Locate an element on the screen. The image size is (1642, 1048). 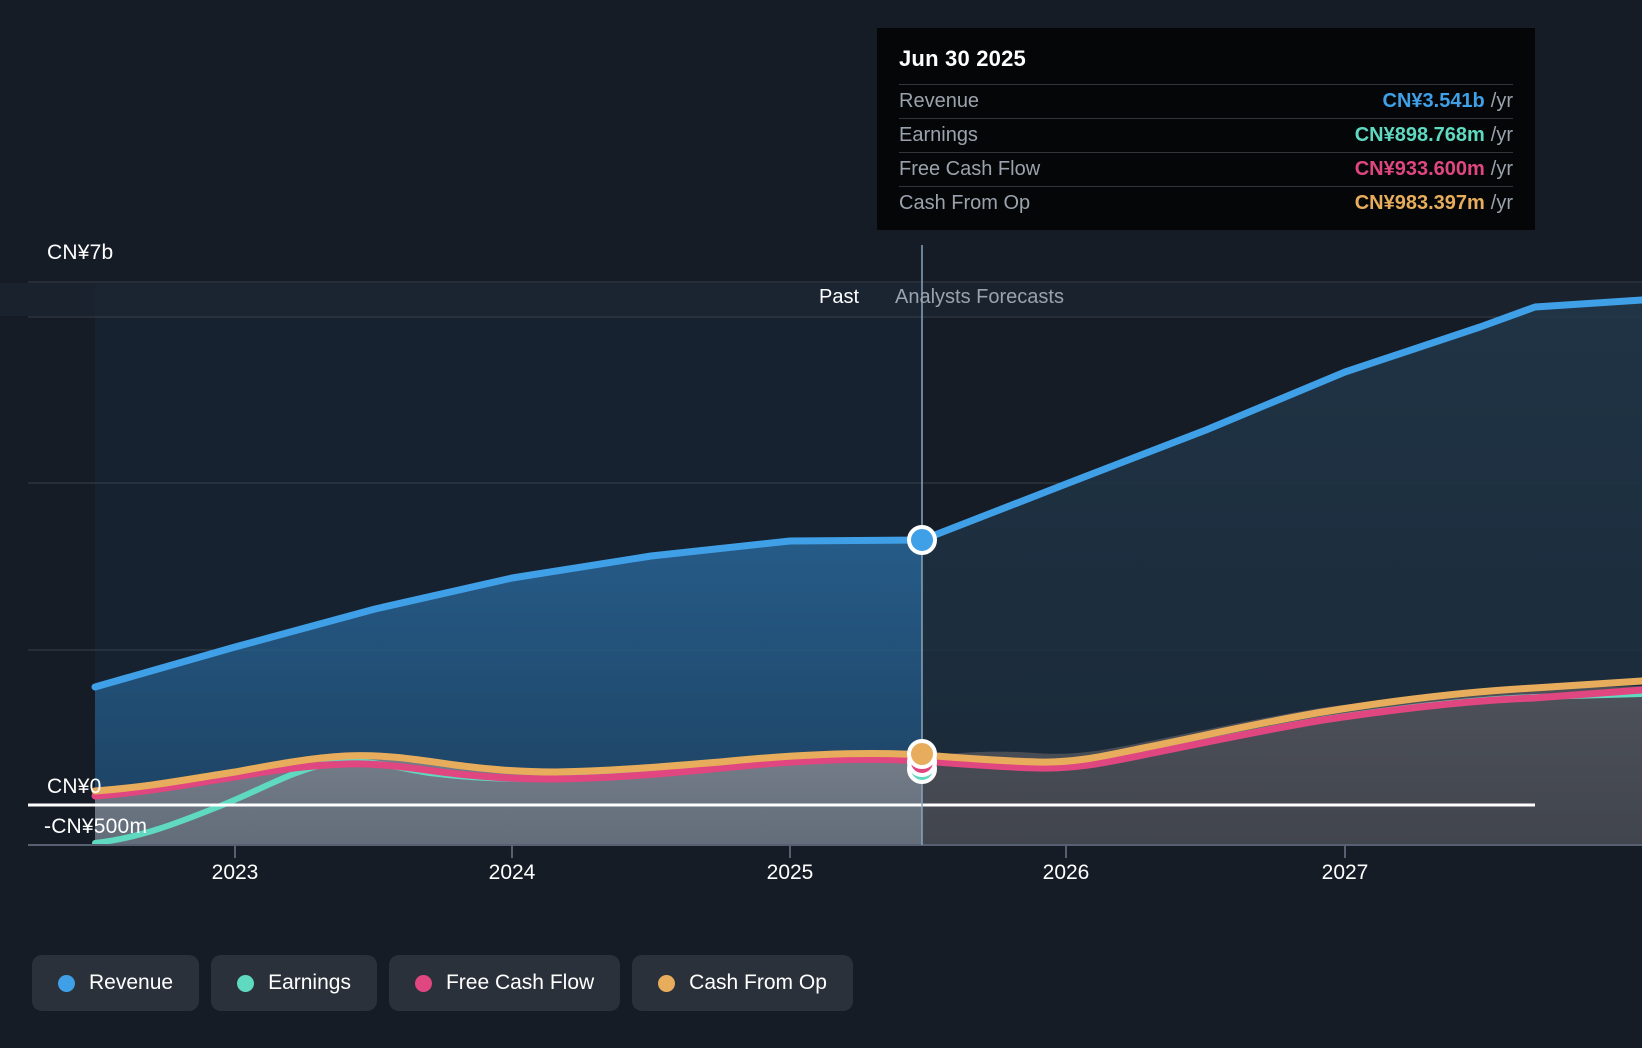
tooltip-value-cash-from-op-wrap: CN¥983.397m/yr is located at coordinates (1434, 203).